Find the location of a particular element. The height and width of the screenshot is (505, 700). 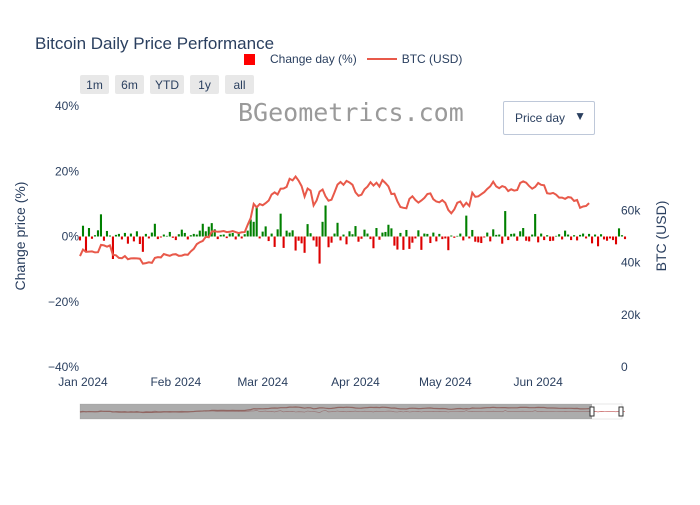

legend-label-change: Change day (%) is located at coordinates (313, 59).